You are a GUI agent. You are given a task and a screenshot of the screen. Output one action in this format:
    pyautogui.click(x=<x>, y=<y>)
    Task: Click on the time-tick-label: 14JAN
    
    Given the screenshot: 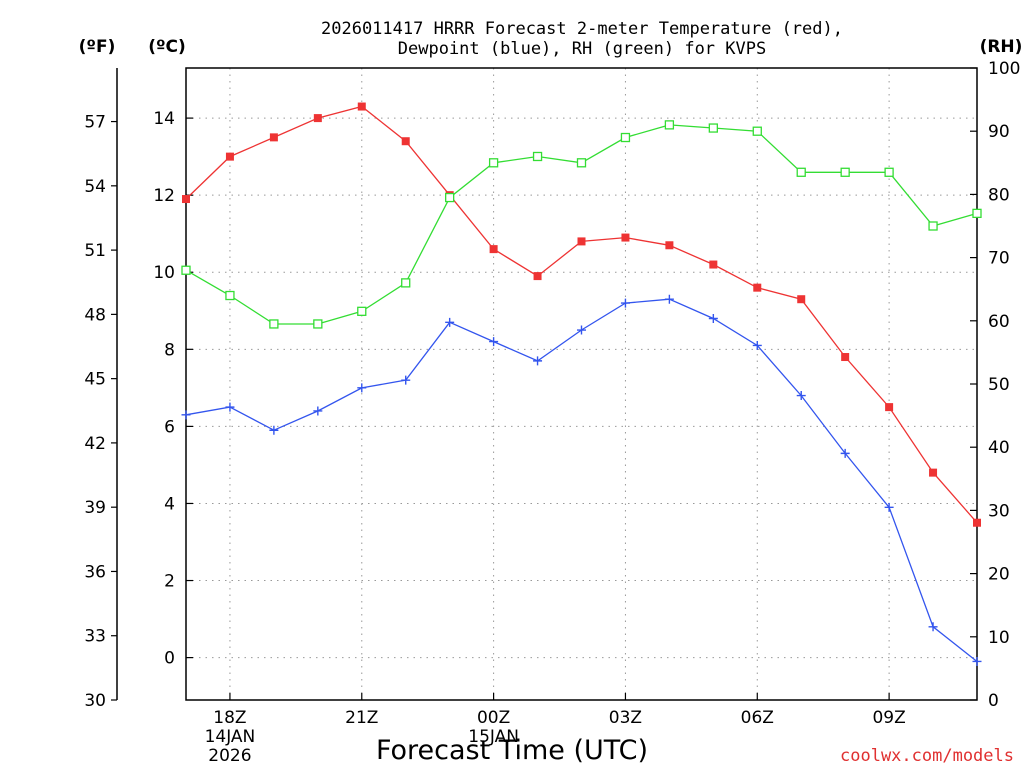 What is the action you would take?
    pyautogui.click(x=230, y=737)
    